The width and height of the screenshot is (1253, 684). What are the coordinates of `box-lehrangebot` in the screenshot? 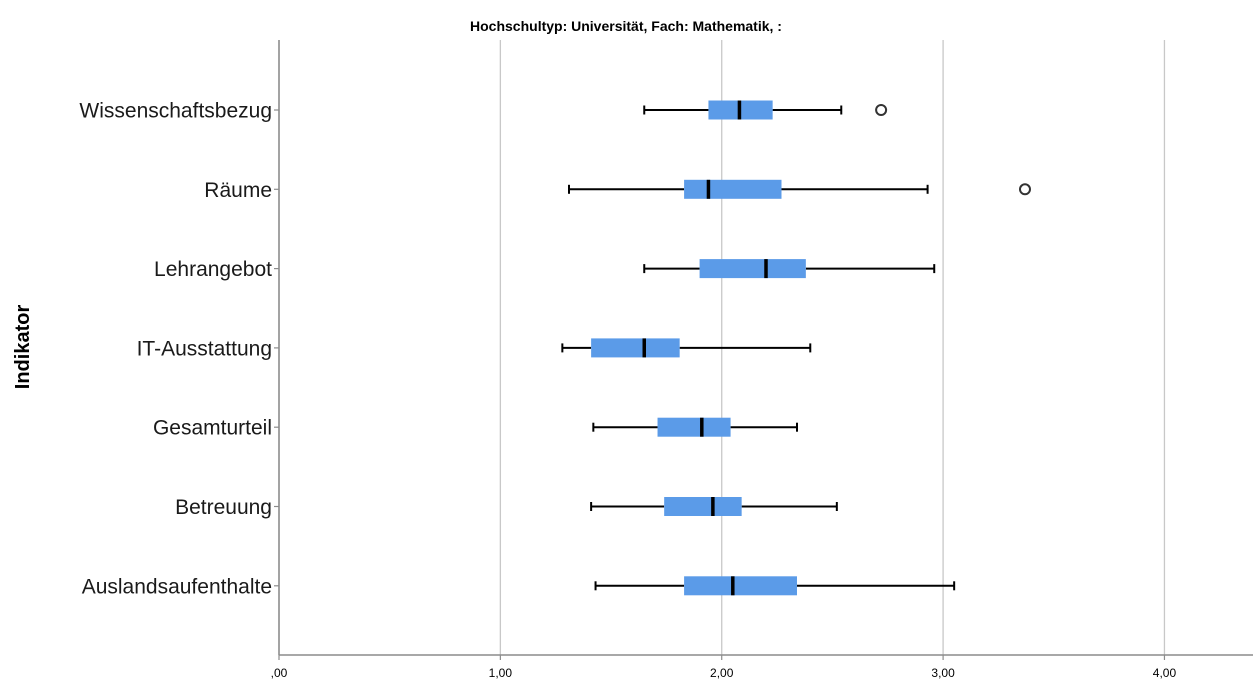 It's located at (789, 269).